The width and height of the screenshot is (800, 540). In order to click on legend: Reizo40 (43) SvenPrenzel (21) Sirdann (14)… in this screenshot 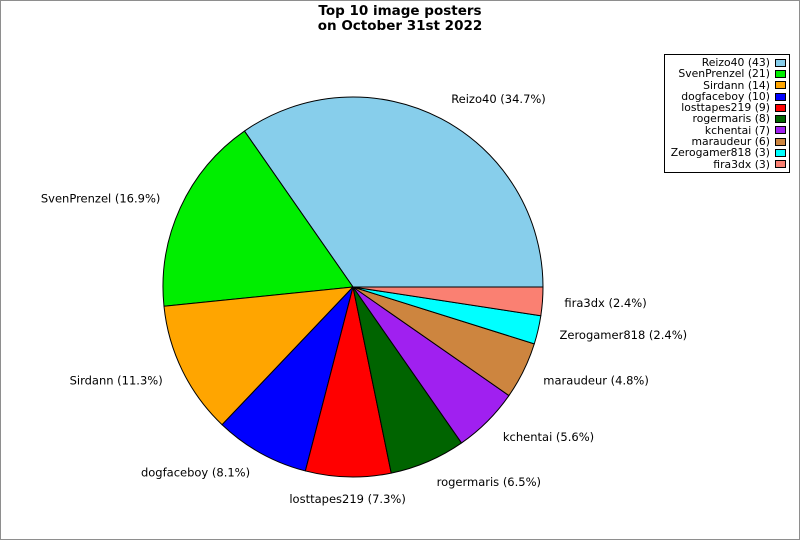, I will do `click(726, 113)`.